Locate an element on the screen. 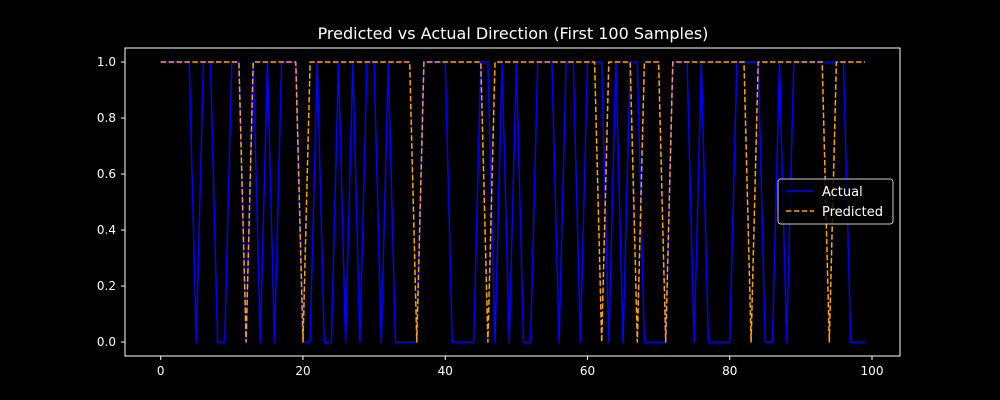 Image resolution: width=1000 pixels, height=400 pixels. legend: Actual Predicted is located at coordinates (835, 201).